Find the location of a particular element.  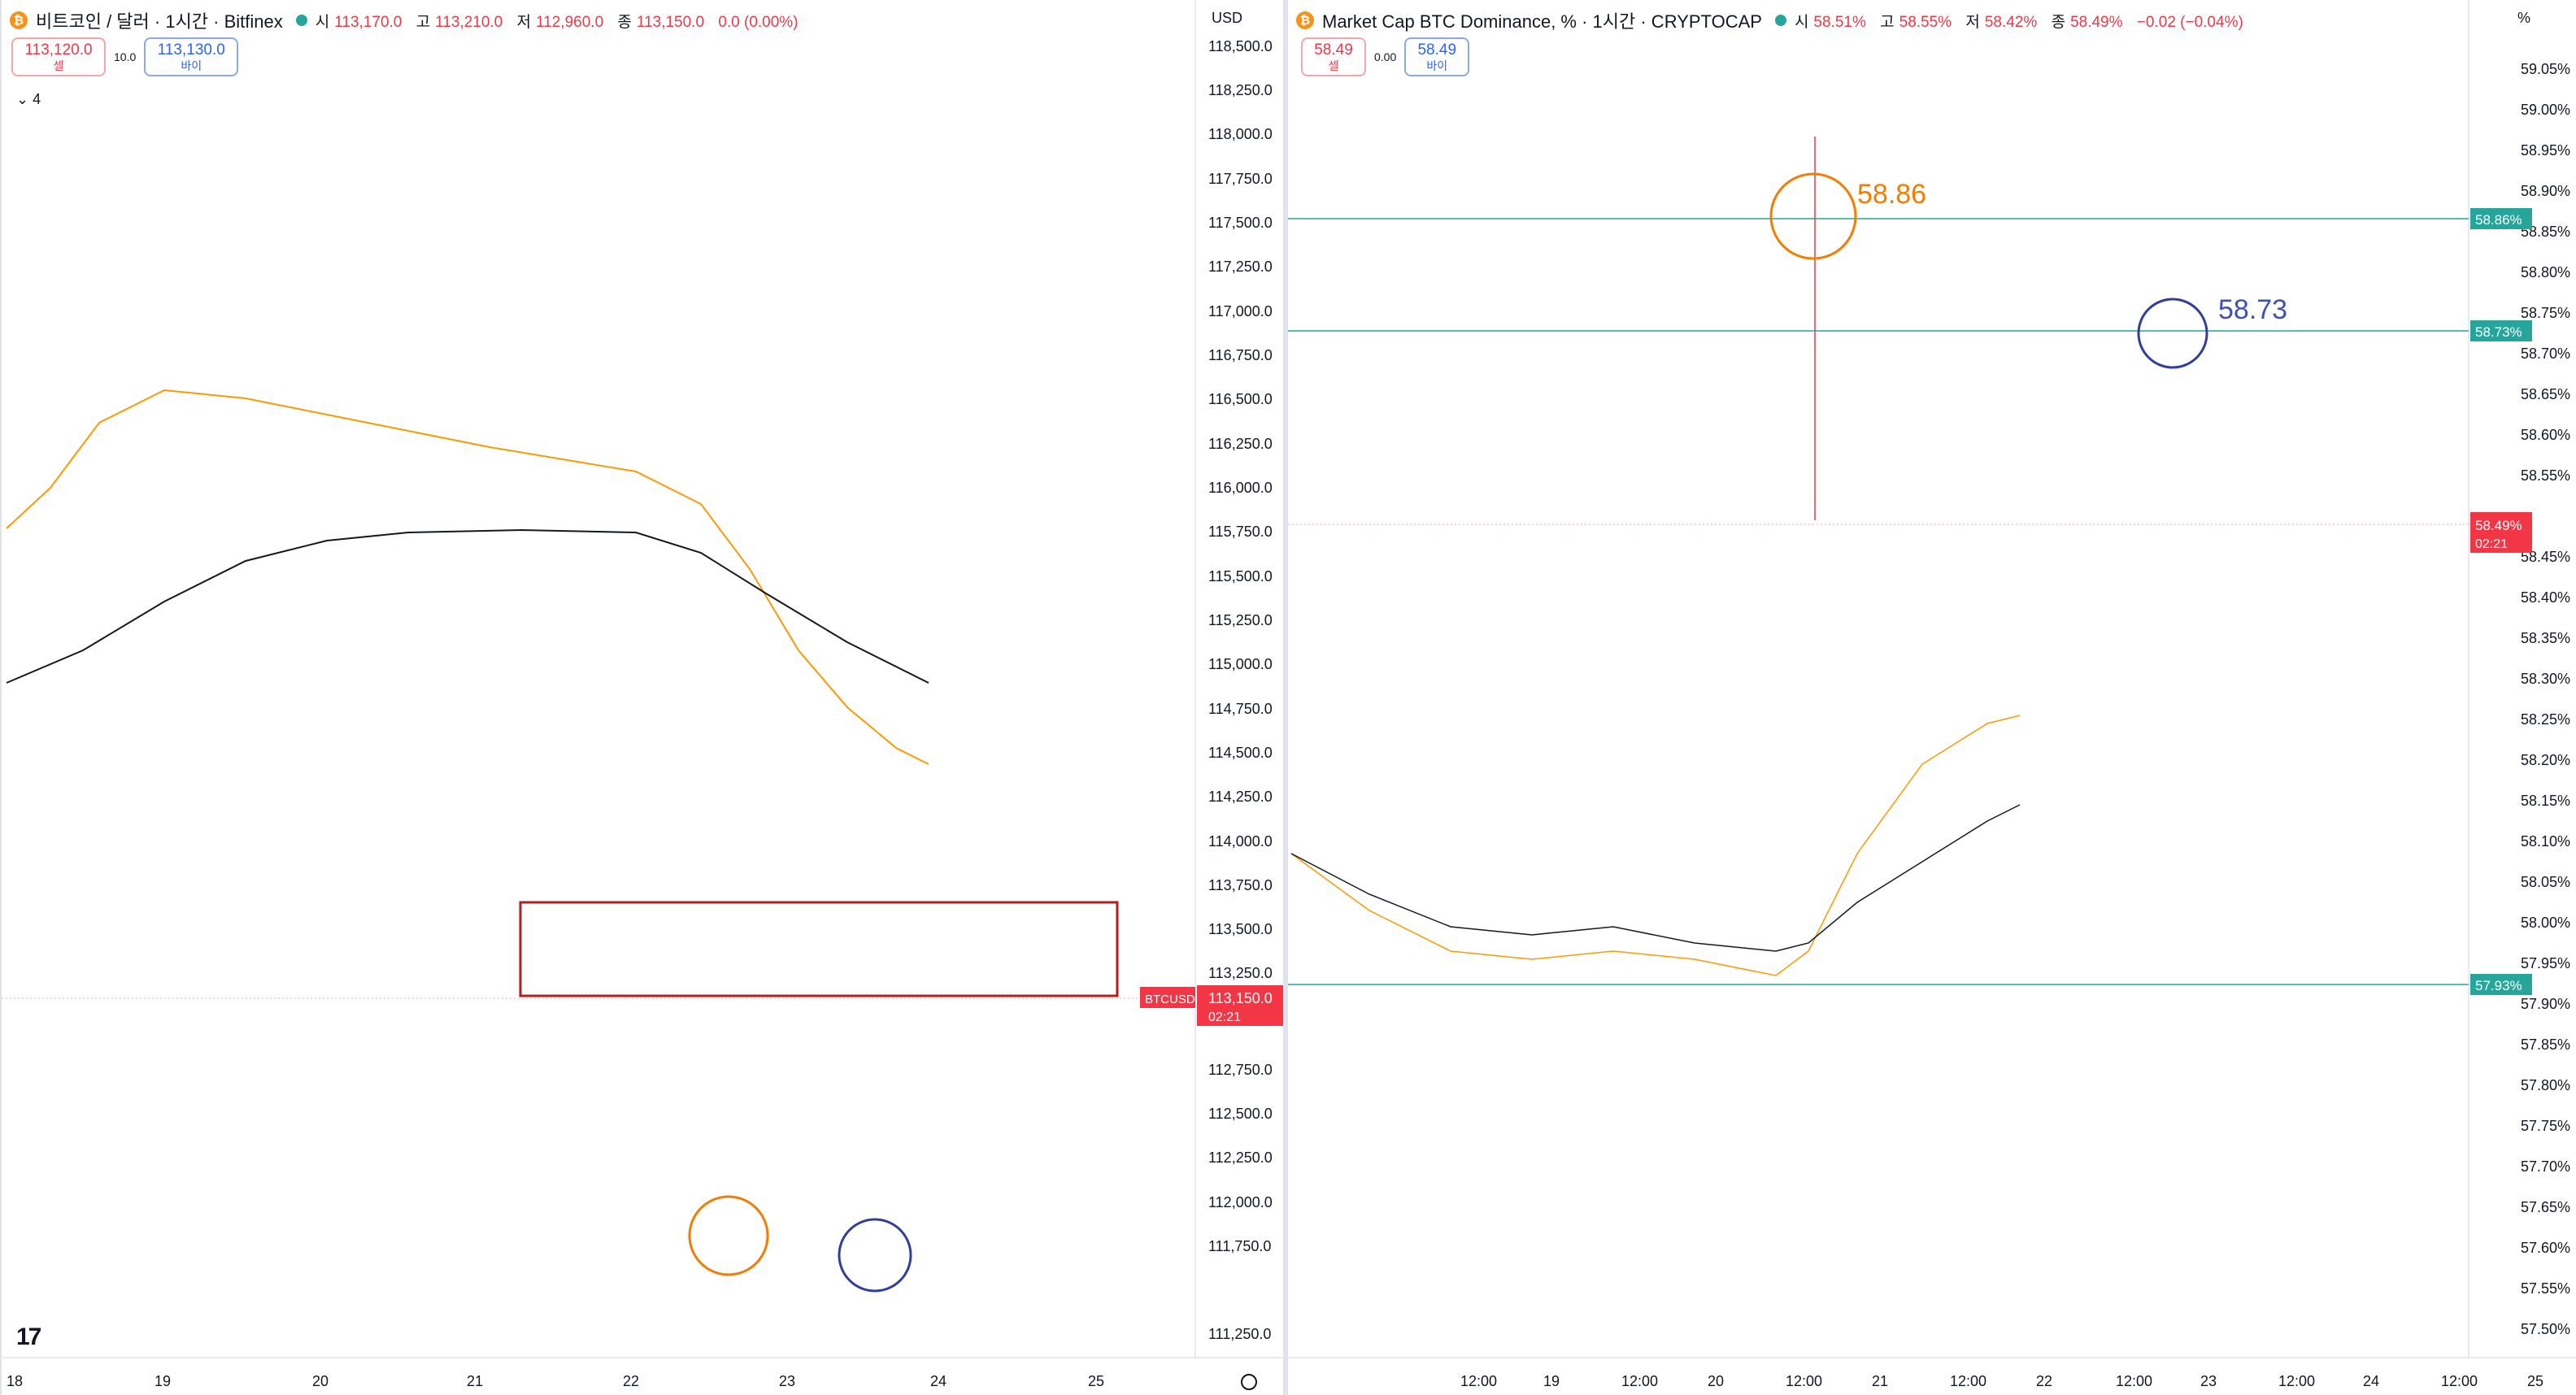

left-time-tick: 18 is located at coordinates (15, 1381).